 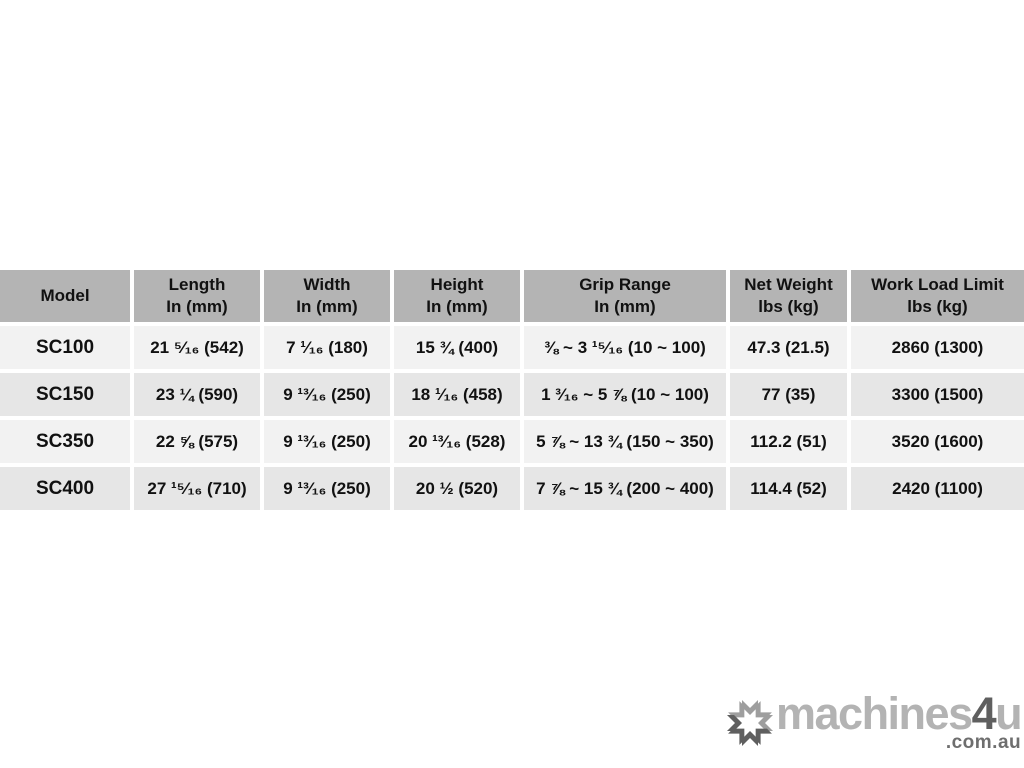 I want to click on cell-grip-range: ⅜ ~ 3 ¹⁵⁄₁₆ (10 ~ 100), so click(x=625, y=347).